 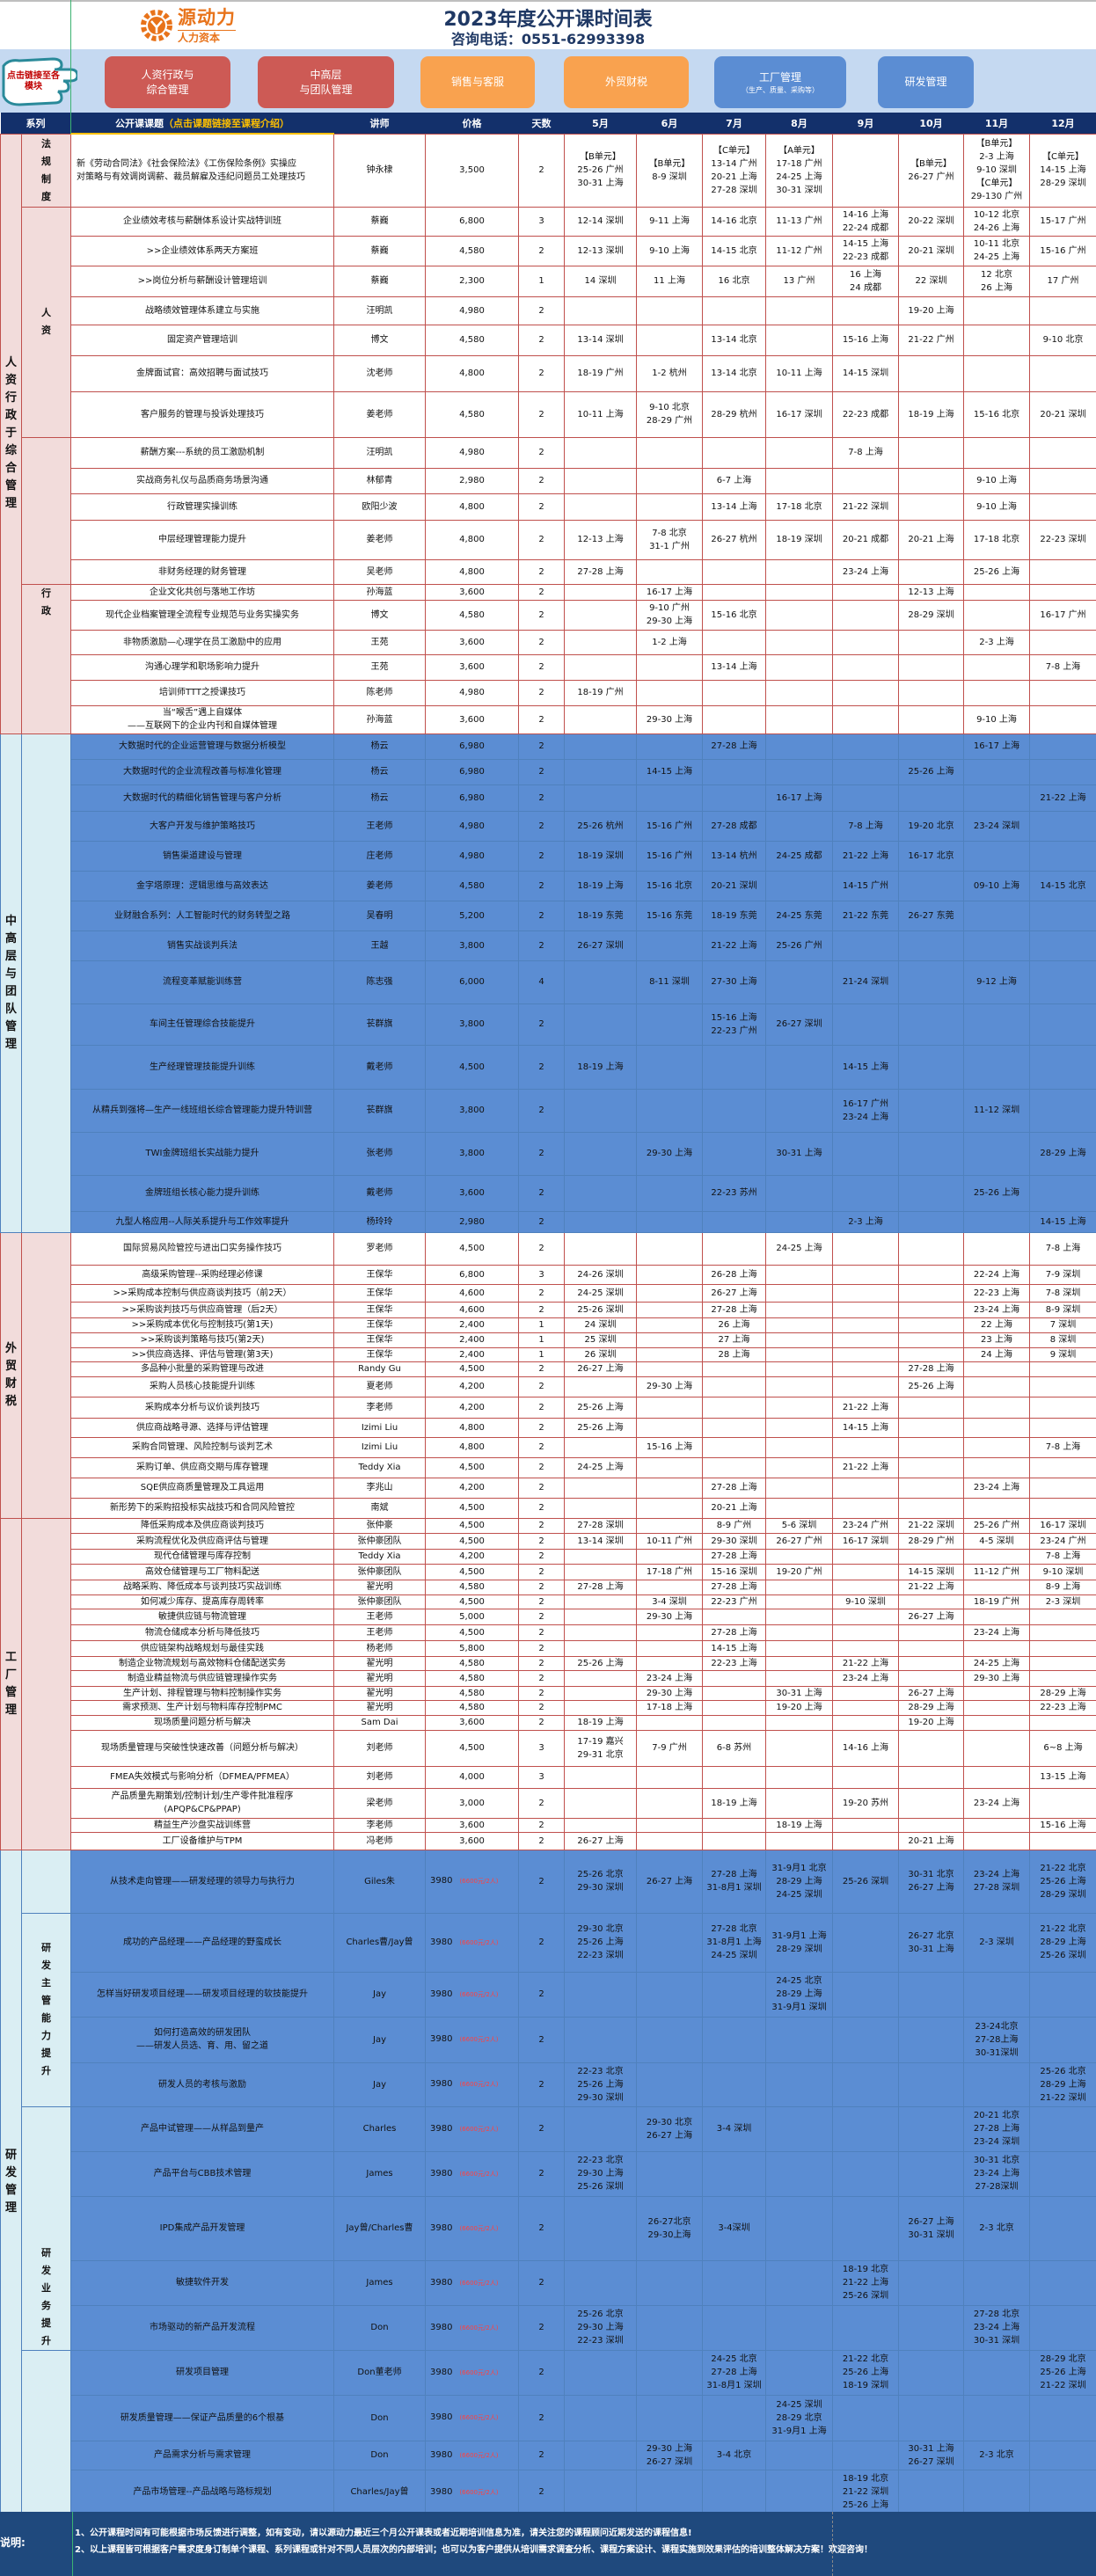 I want to click on course-title-link: 采购流程优化及供应商评估与管理, so click(x=202, y=1541).